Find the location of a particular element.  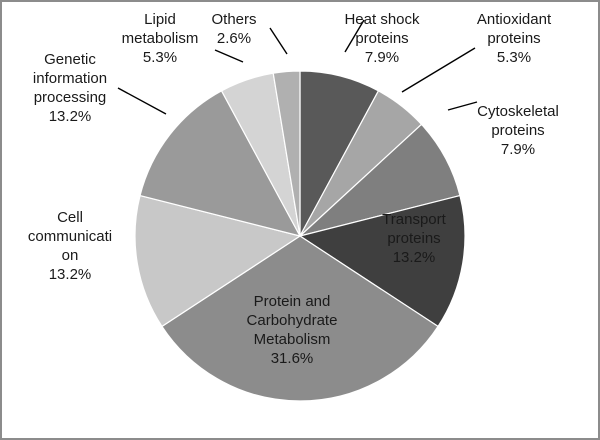

pie-slice-others is located at coordinates (286, 153).